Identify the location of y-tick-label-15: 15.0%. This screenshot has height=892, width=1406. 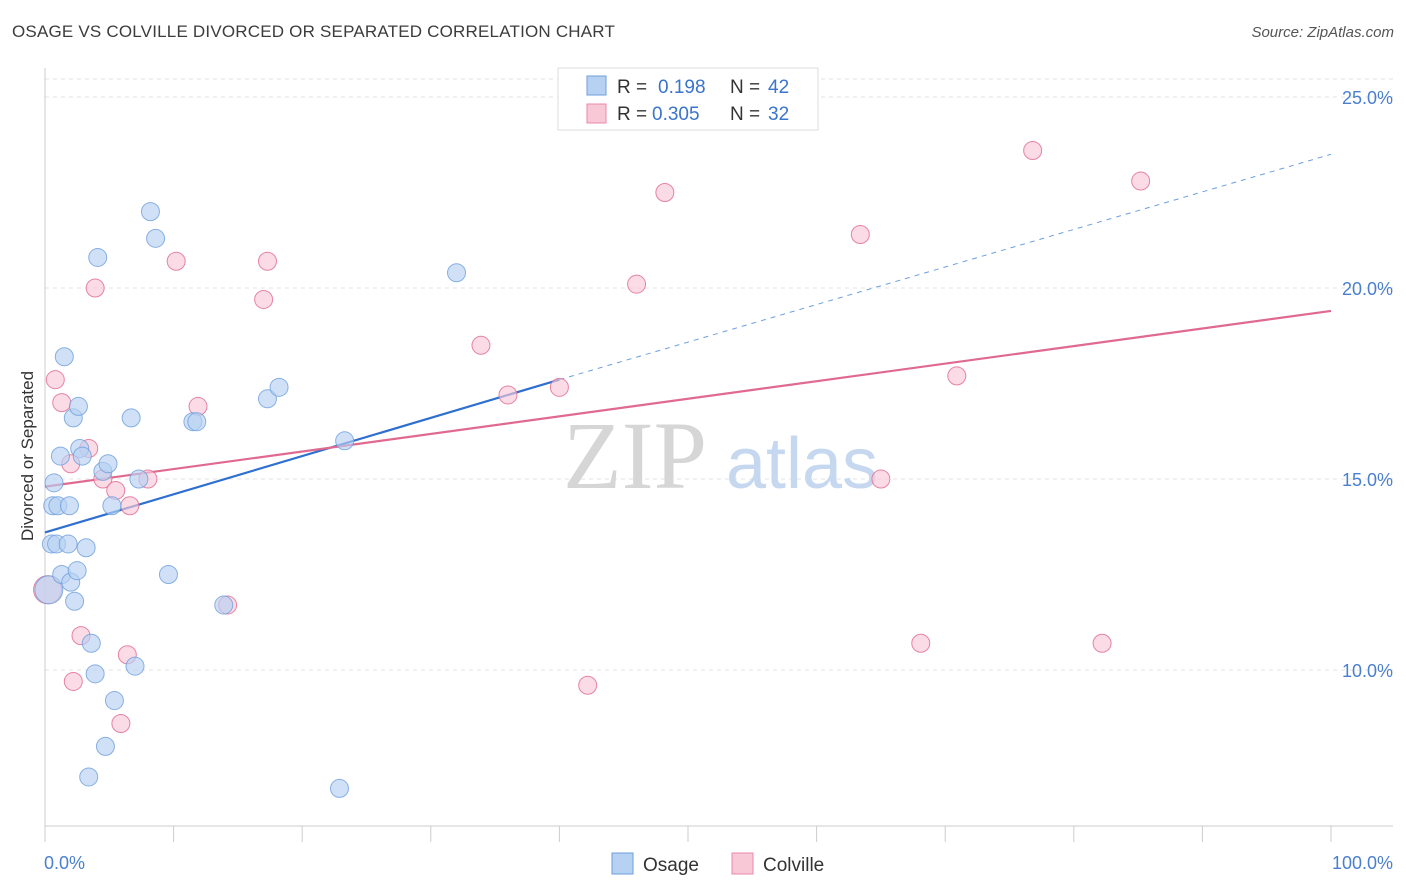
(1367, 480).